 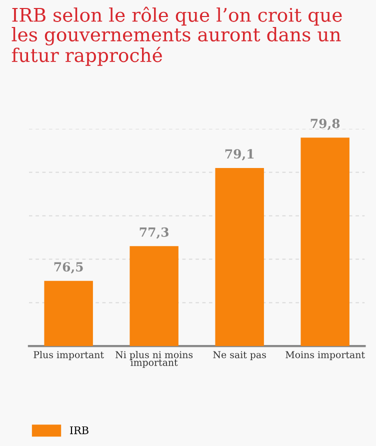 What do you see at coordinates (177, 36) in the screenshot?
I see `chart-title: IRB selon le rôle que l’on croit que les gouvernements auront dans un futur rapproché` at bounding box center [177, 36].